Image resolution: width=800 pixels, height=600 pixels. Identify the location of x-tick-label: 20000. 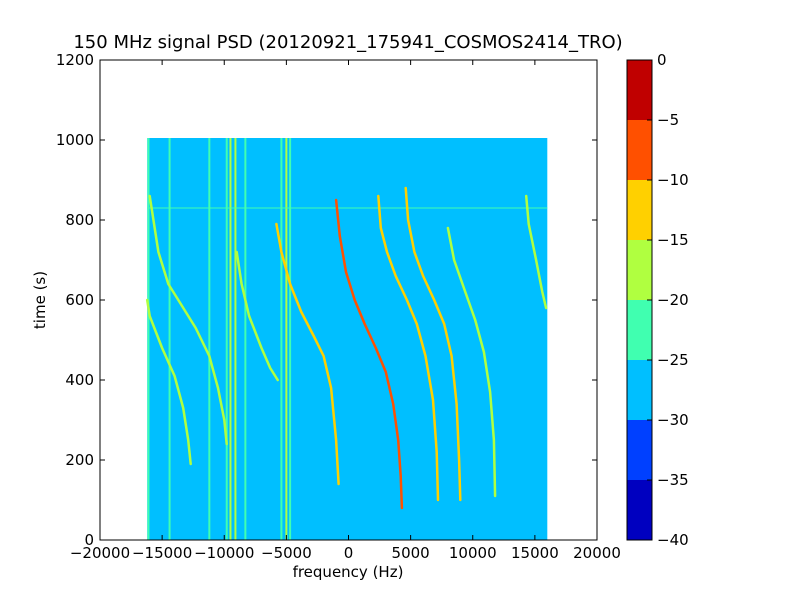
(597, 553).